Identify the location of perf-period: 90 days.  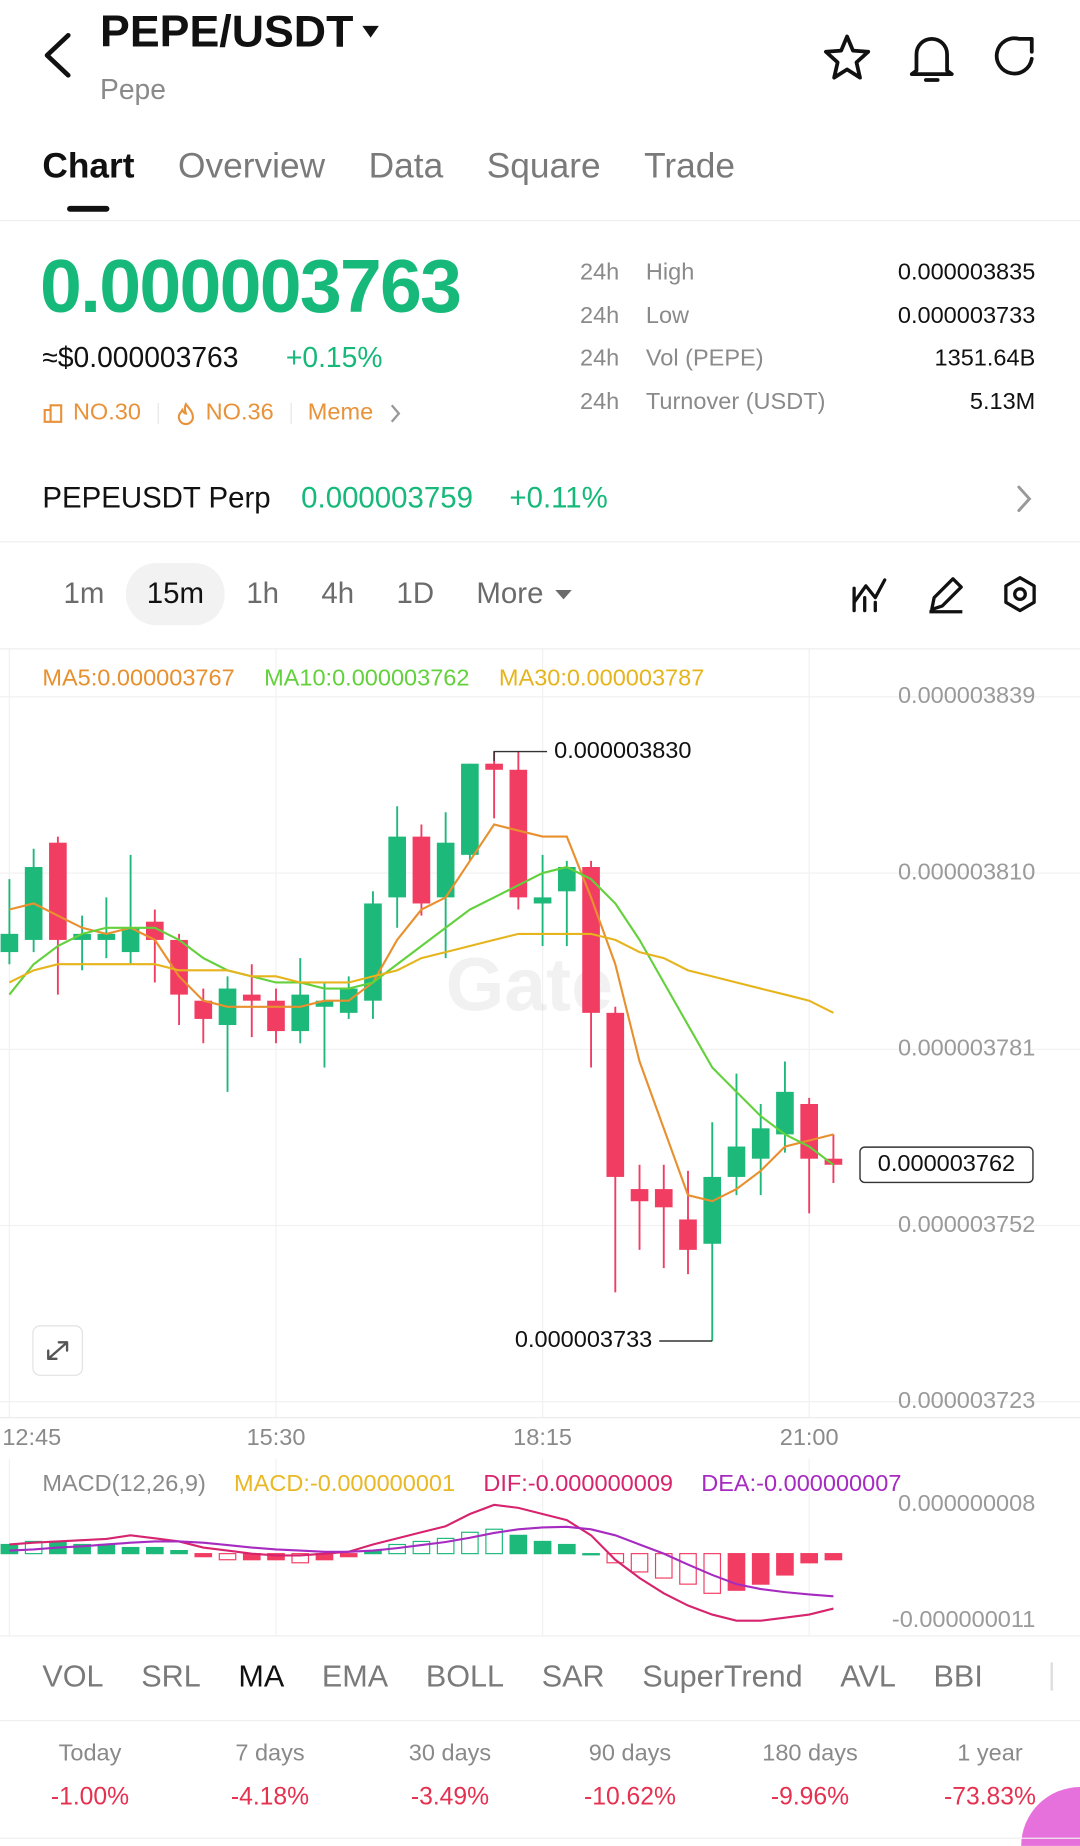
(630, 1753).